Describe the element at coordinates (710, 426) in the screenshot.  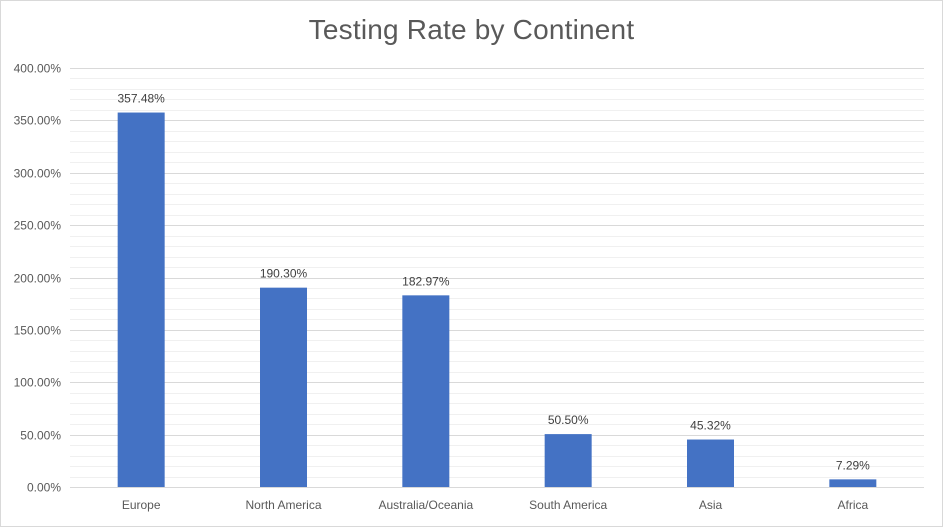
I see `data-label: 45.32%` at that location.